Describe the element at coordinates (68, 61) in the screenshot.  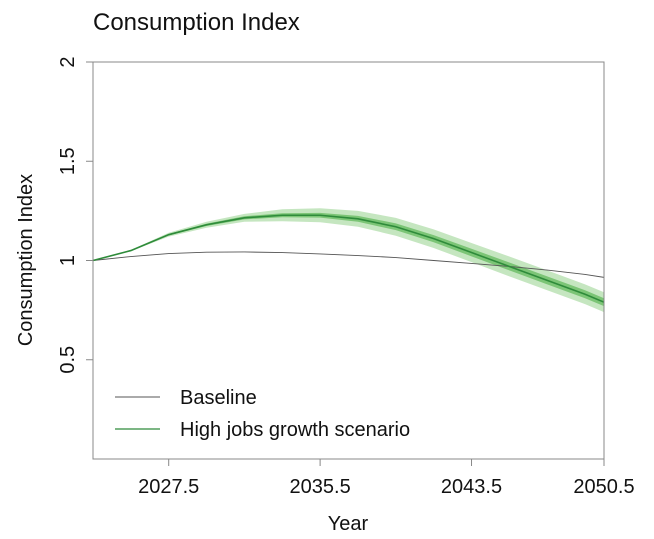
I see `y-tick-label: 2` at that location.